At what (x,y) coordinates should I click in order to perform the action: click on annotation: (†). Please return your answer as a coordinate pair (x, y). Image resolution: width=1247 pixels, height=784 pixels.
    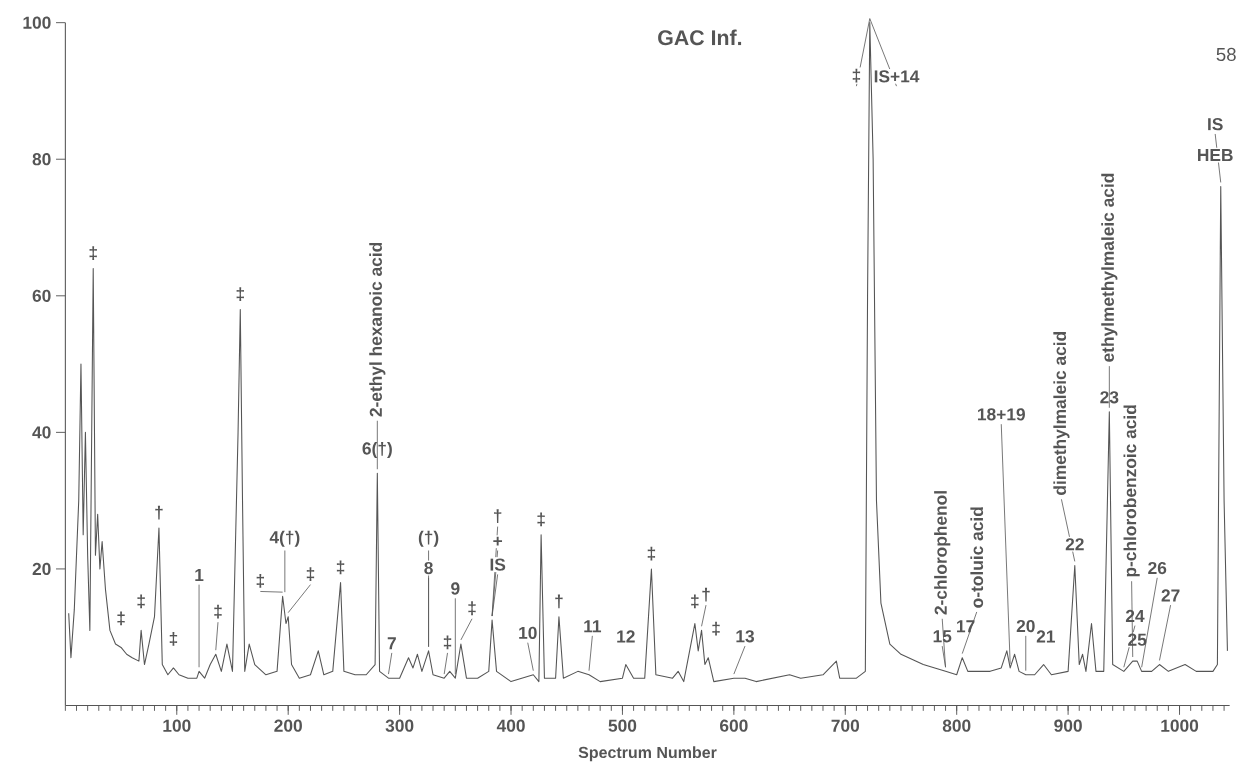
    Looking at the image, I should click on (428, 538).